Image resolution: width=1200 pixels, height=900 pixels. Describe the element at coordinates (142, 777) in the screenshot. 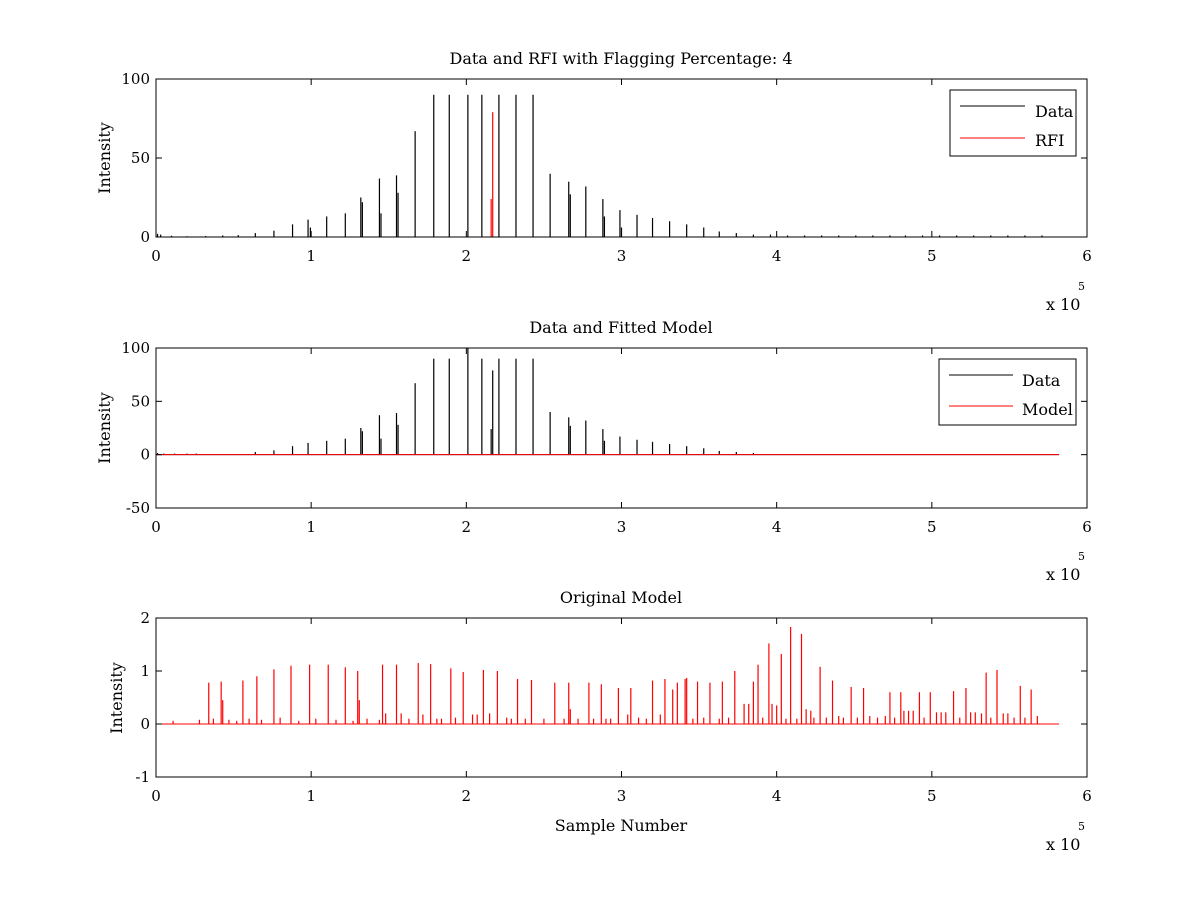

I see `y-tick-label: -1` at that location.